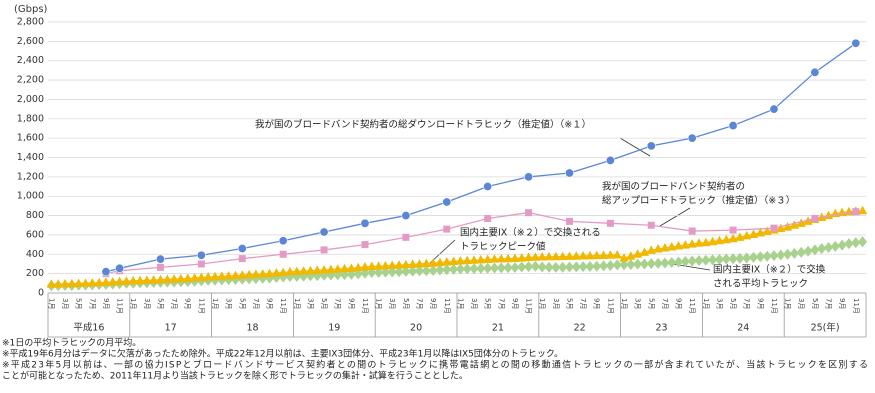 This screenshot has height=393, width=875. What do you see at coordinates (30, 118) in the screenshot?
I see `y-tick-label: 1,800` at bounding box center [30, 118].